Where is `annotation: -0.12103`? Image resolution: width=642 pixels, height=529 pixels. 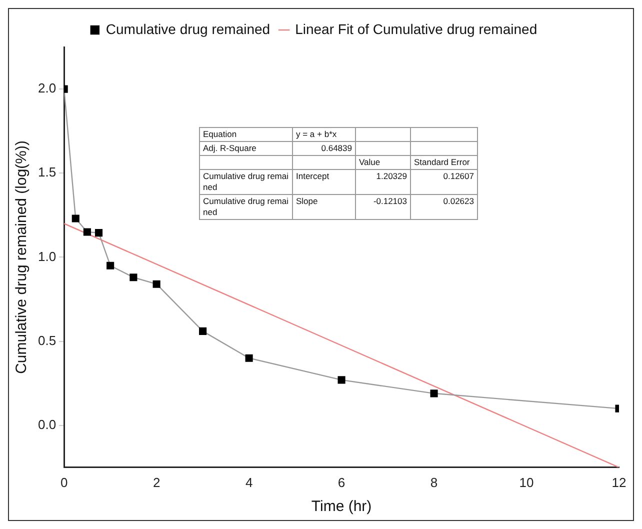
annotation: -0.12103 is located at coordinates (383, 207).